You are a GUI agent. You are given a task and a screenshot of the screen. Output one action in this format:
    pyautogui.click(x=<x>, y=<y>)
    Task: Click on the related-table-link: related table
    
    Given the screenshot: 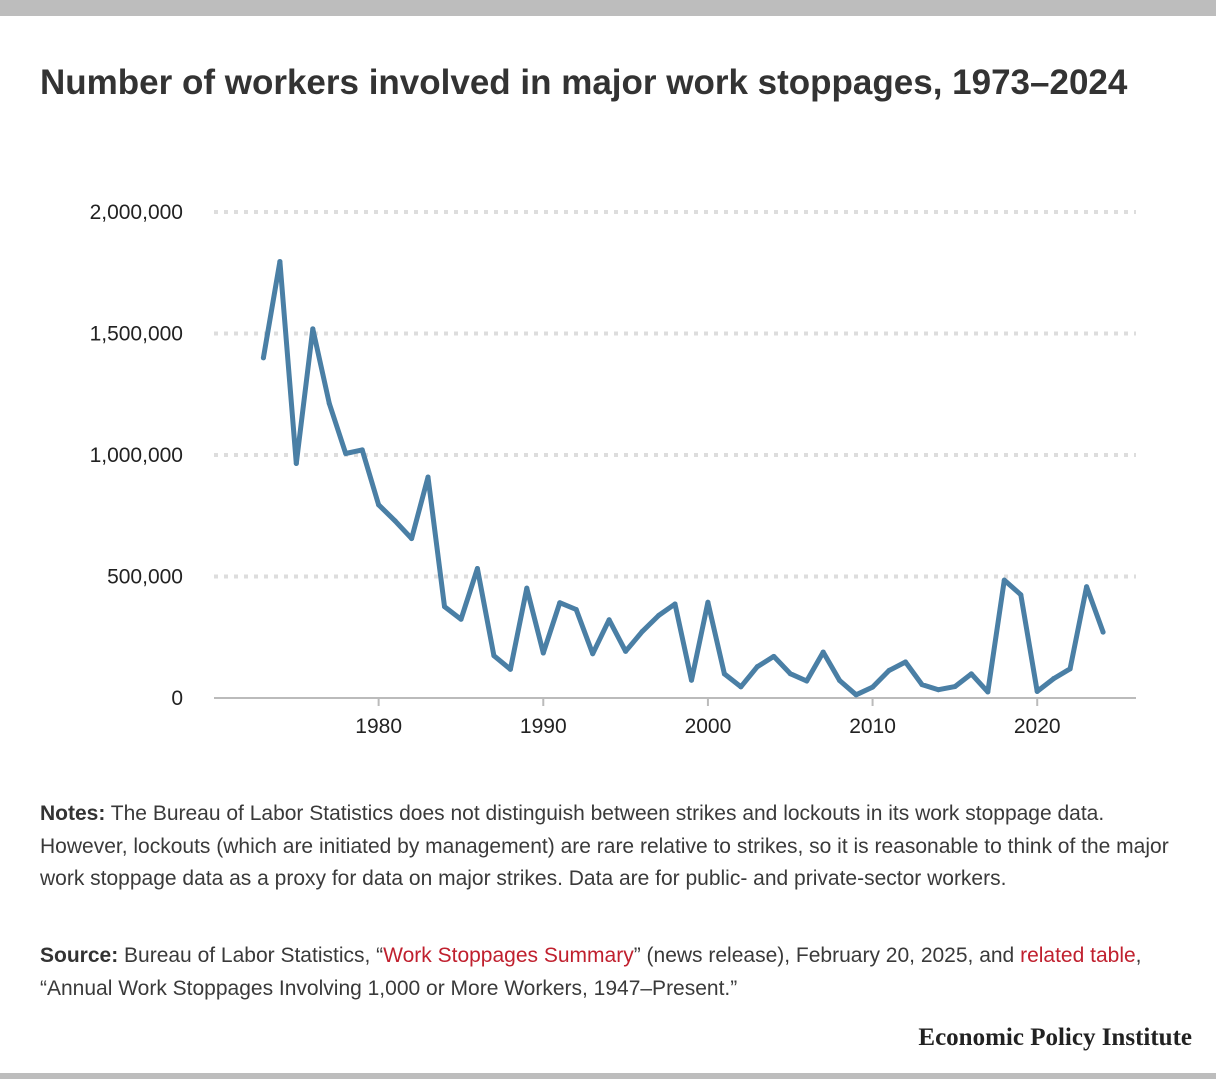 What is the action you would take?
    pyautogui.click(x=1078, y=955)
    